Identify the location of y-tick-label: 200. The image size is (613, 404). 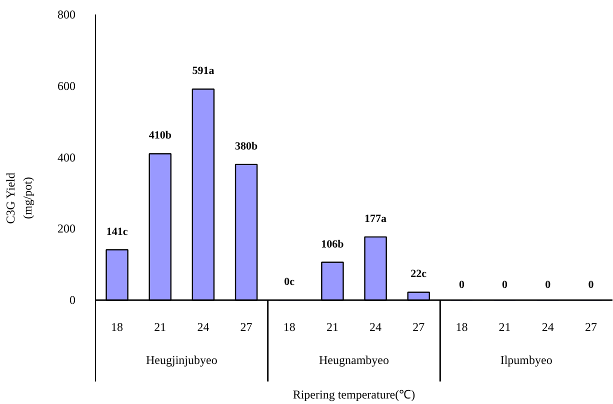
(67, 229).